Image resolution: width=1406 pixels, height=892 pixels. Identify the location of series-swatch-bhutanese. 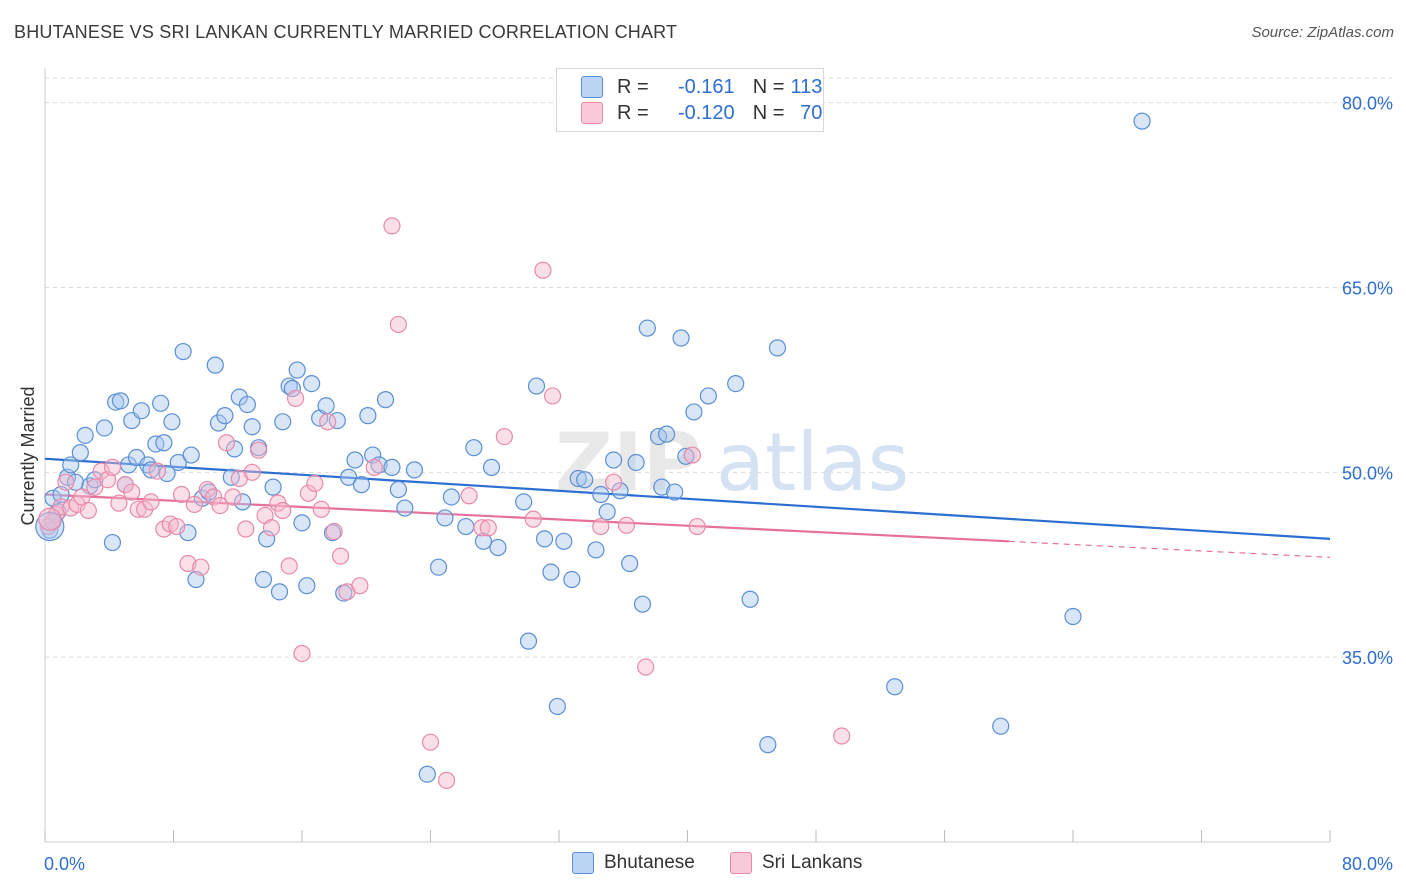
(583, 863).